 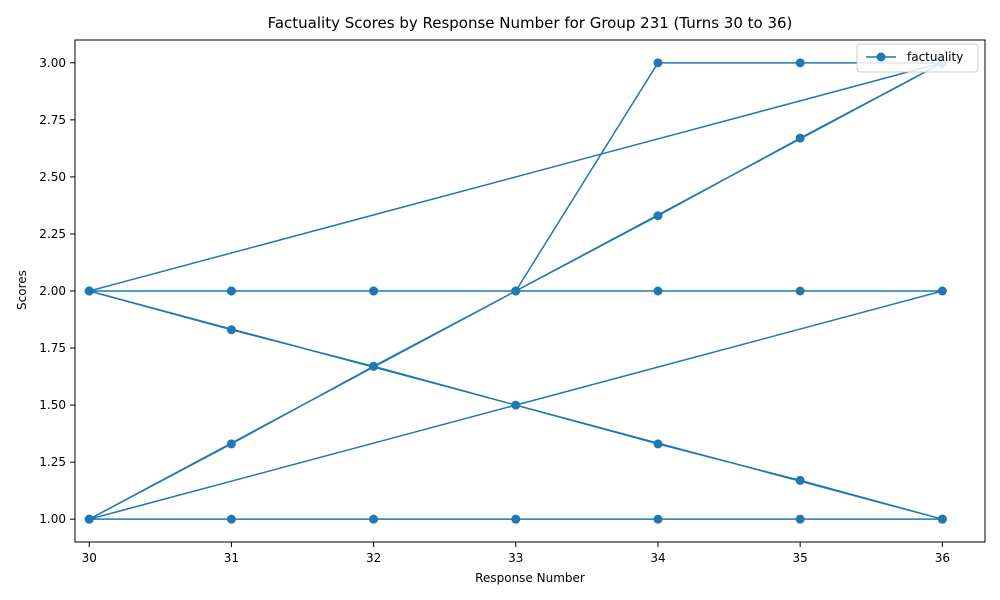 I want to click on x-tick-label: 33, so click(x=515, y=558).